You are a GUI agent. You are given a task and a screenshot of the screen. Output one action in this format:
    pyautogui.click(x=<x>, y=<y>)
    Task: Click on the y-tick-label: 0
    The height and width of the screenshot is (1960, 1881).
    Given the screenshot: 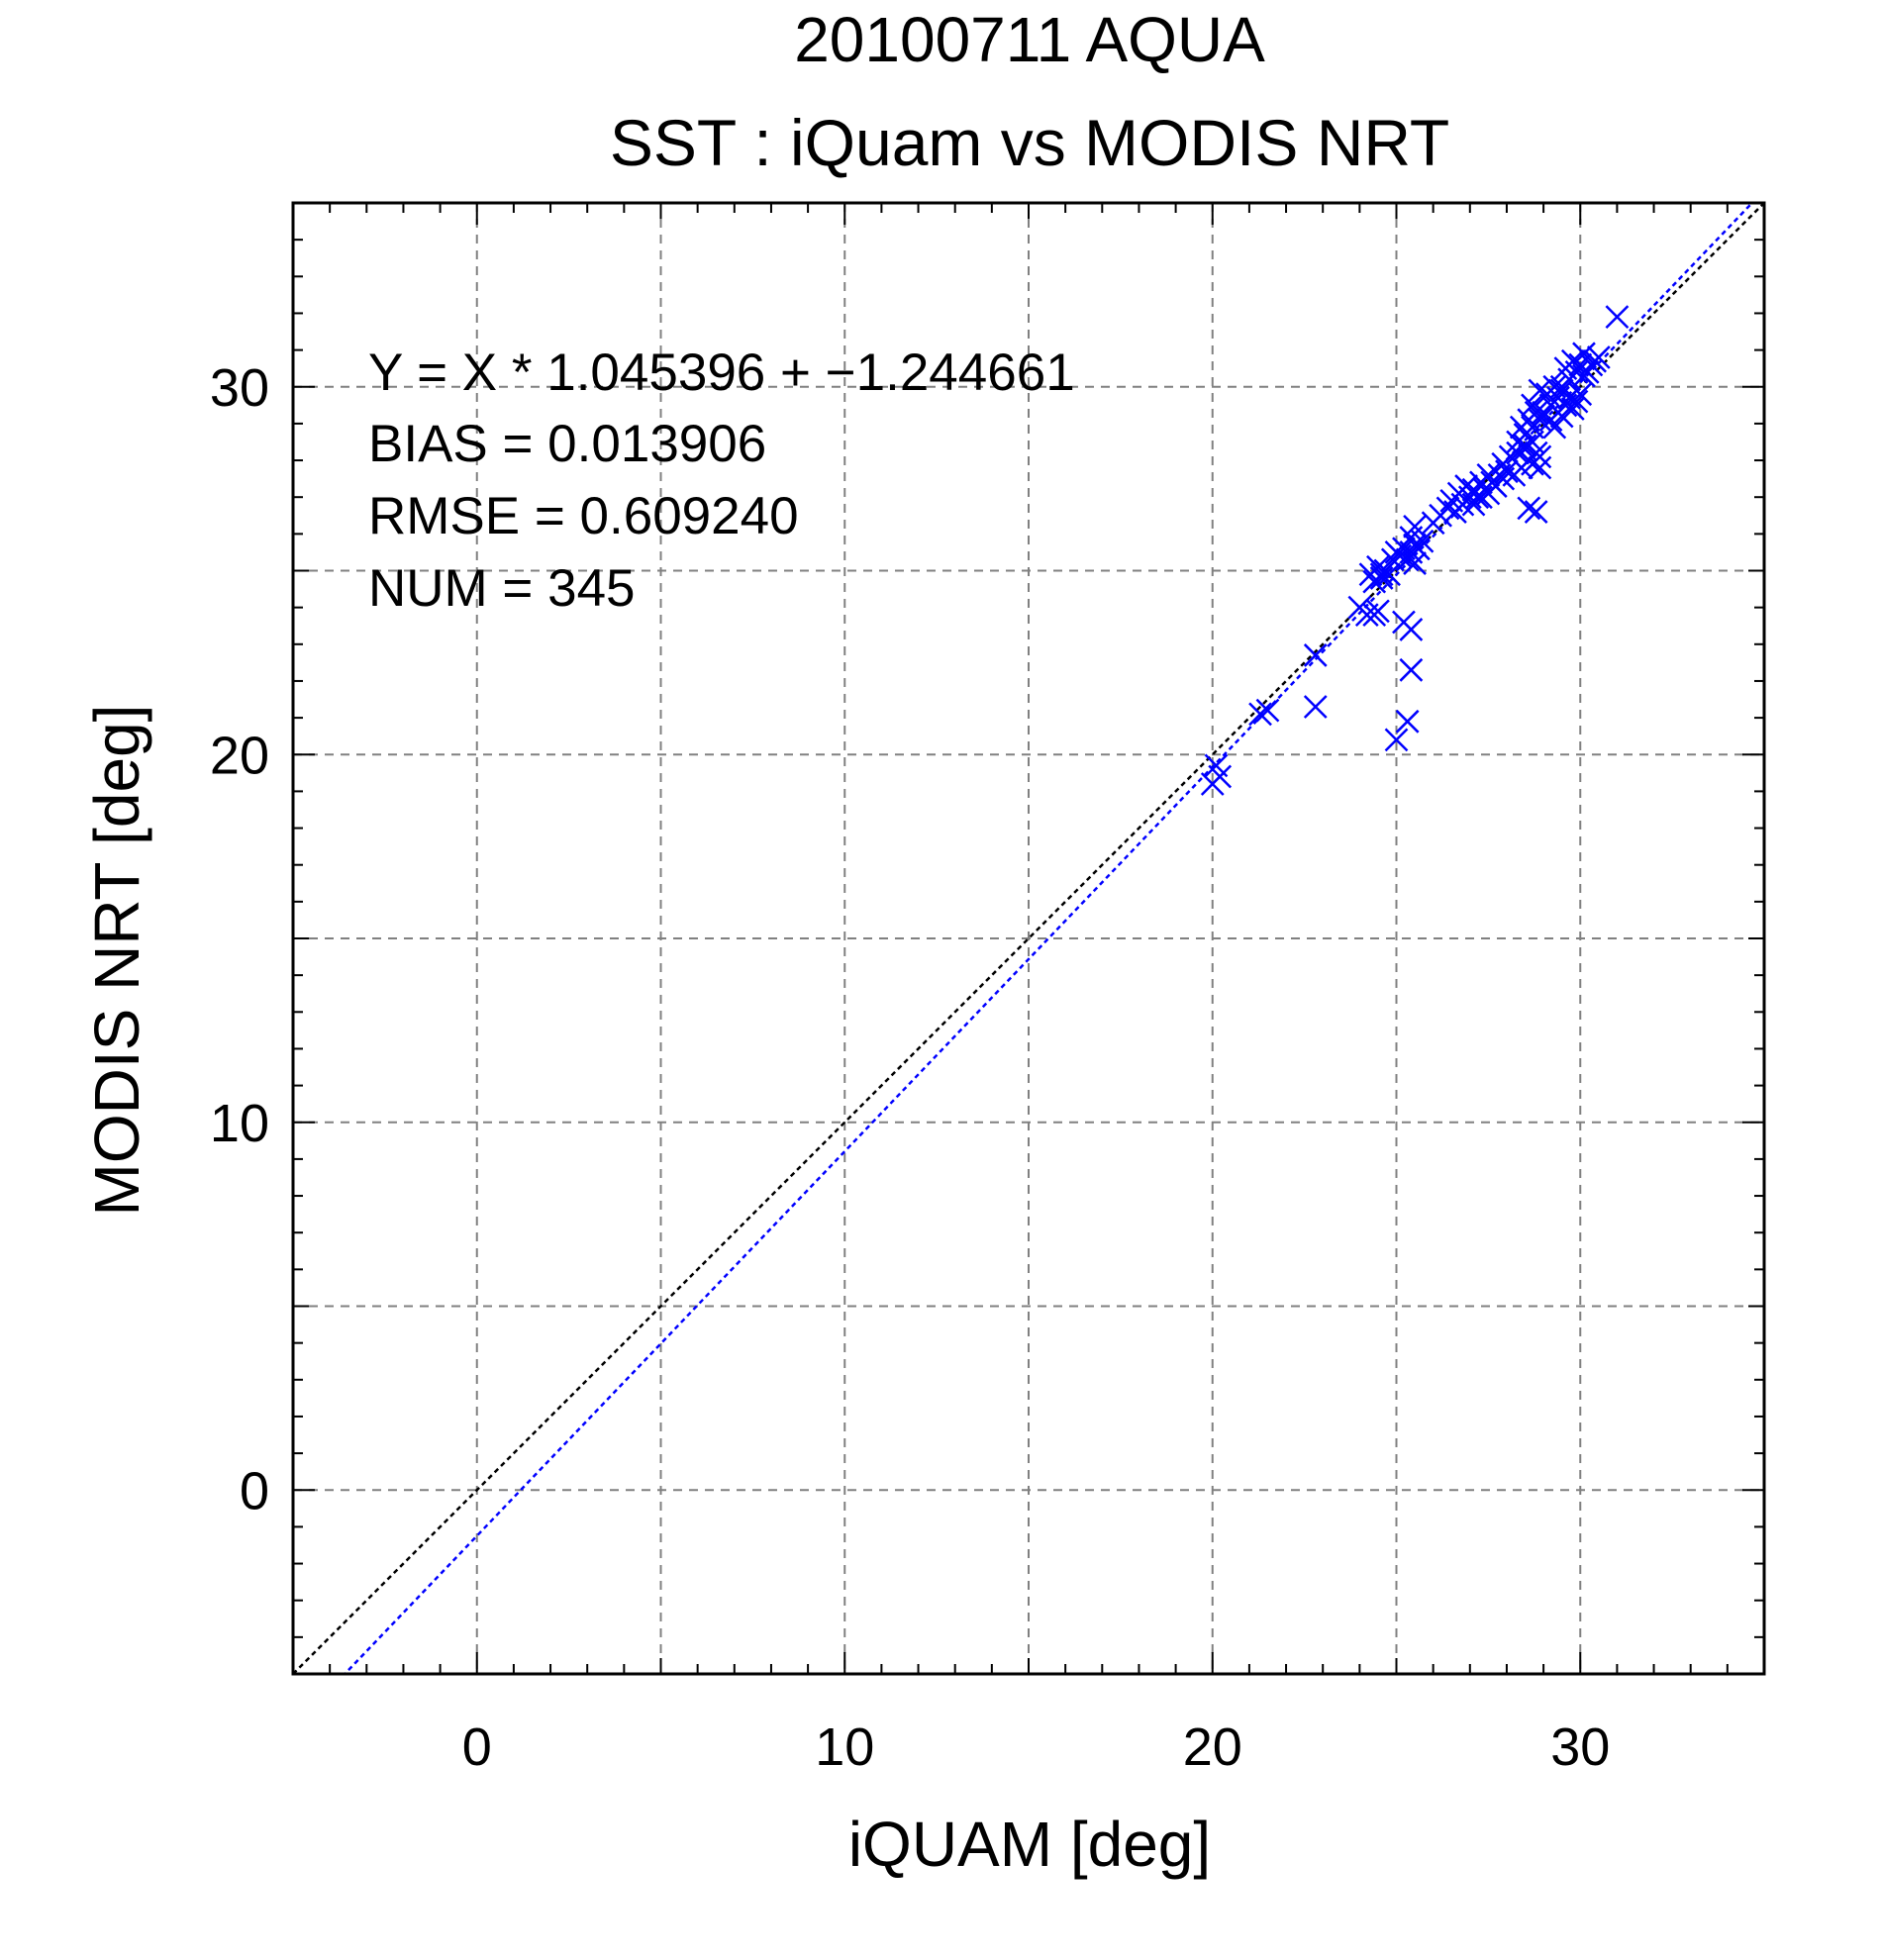 What is the action you would take?
    pyautogui.click(x=255, y=1490)
    